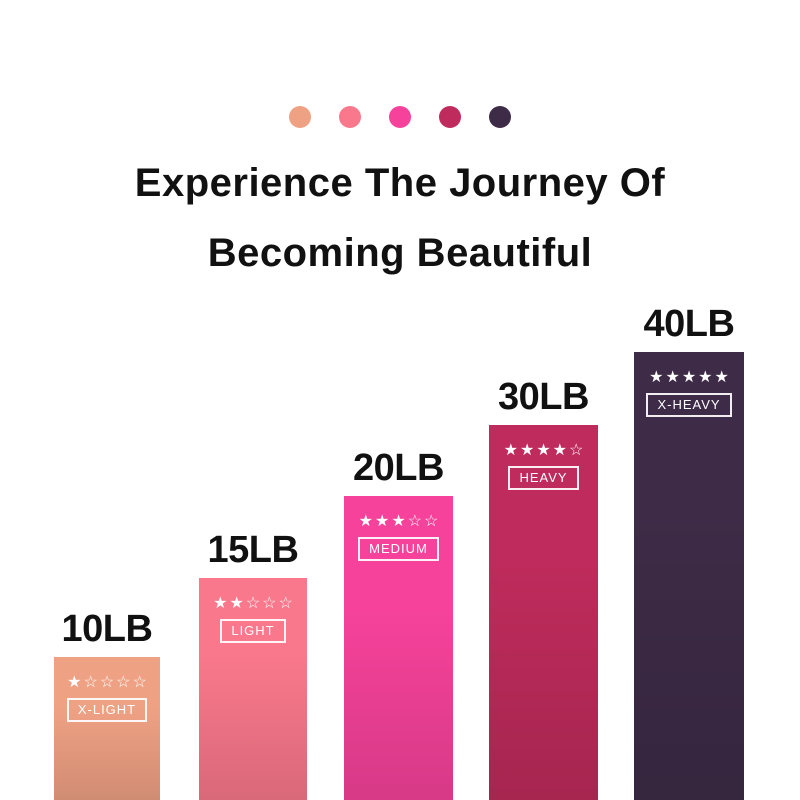  I want to click on bar-group-30lb: 30LB ★ ★ ★ ★ ☆ HEAVY, so click(543, 588).